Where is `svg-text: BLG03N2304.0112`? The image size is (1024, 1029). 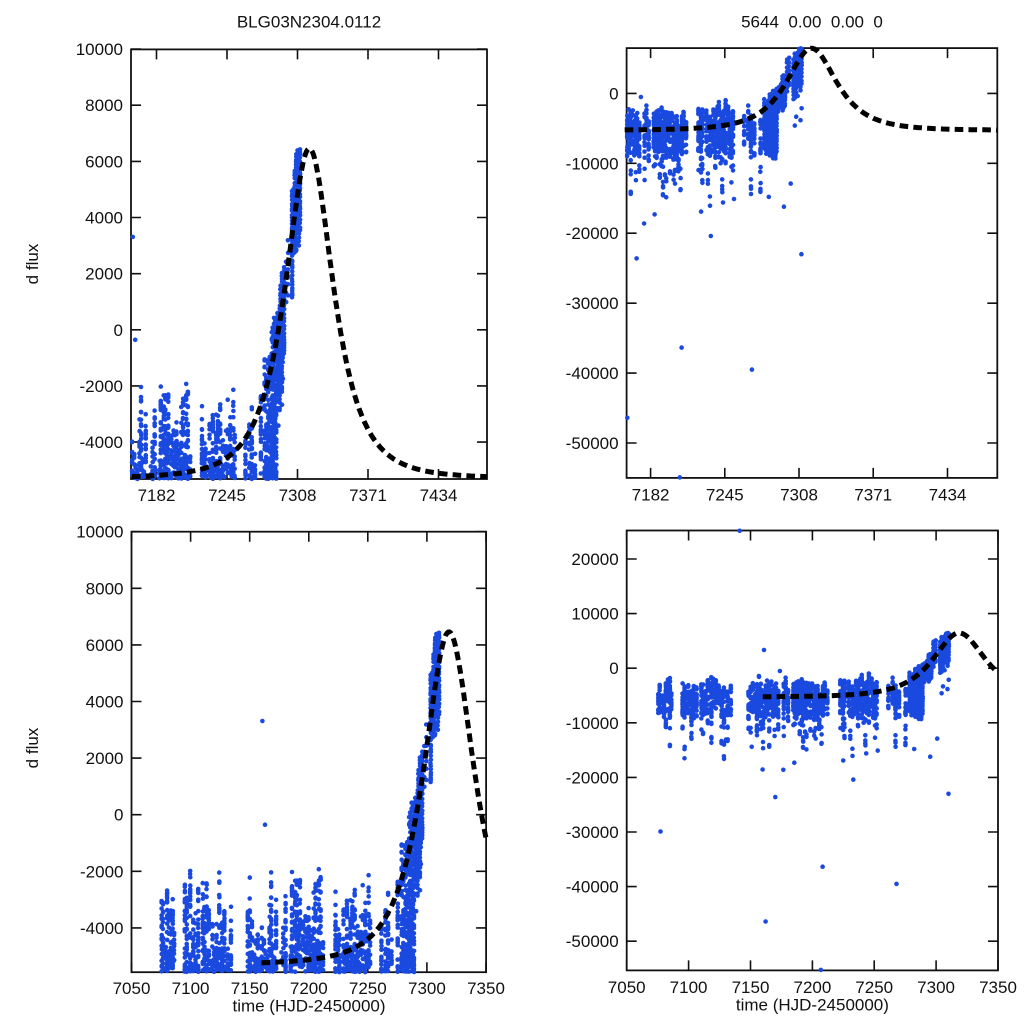
svg-text: BLG03N2304.0112 is located at coordinates (309, 22).